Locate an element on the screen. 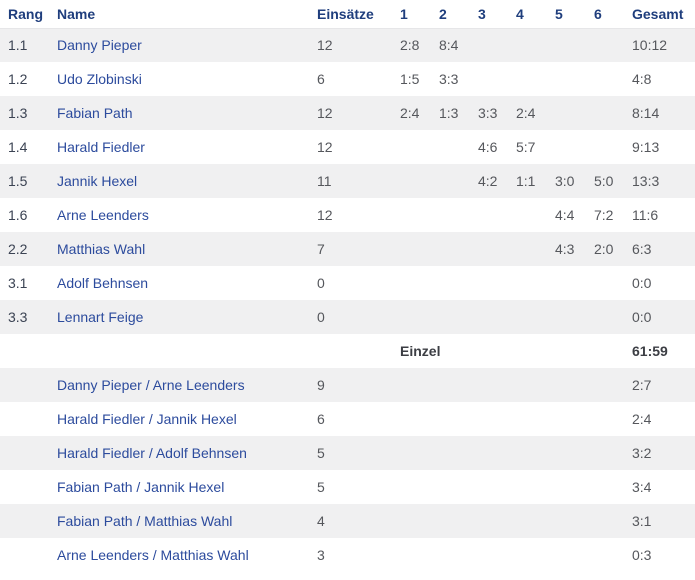  round-6-cell: 7:2 is located at coordinates (604, 215).